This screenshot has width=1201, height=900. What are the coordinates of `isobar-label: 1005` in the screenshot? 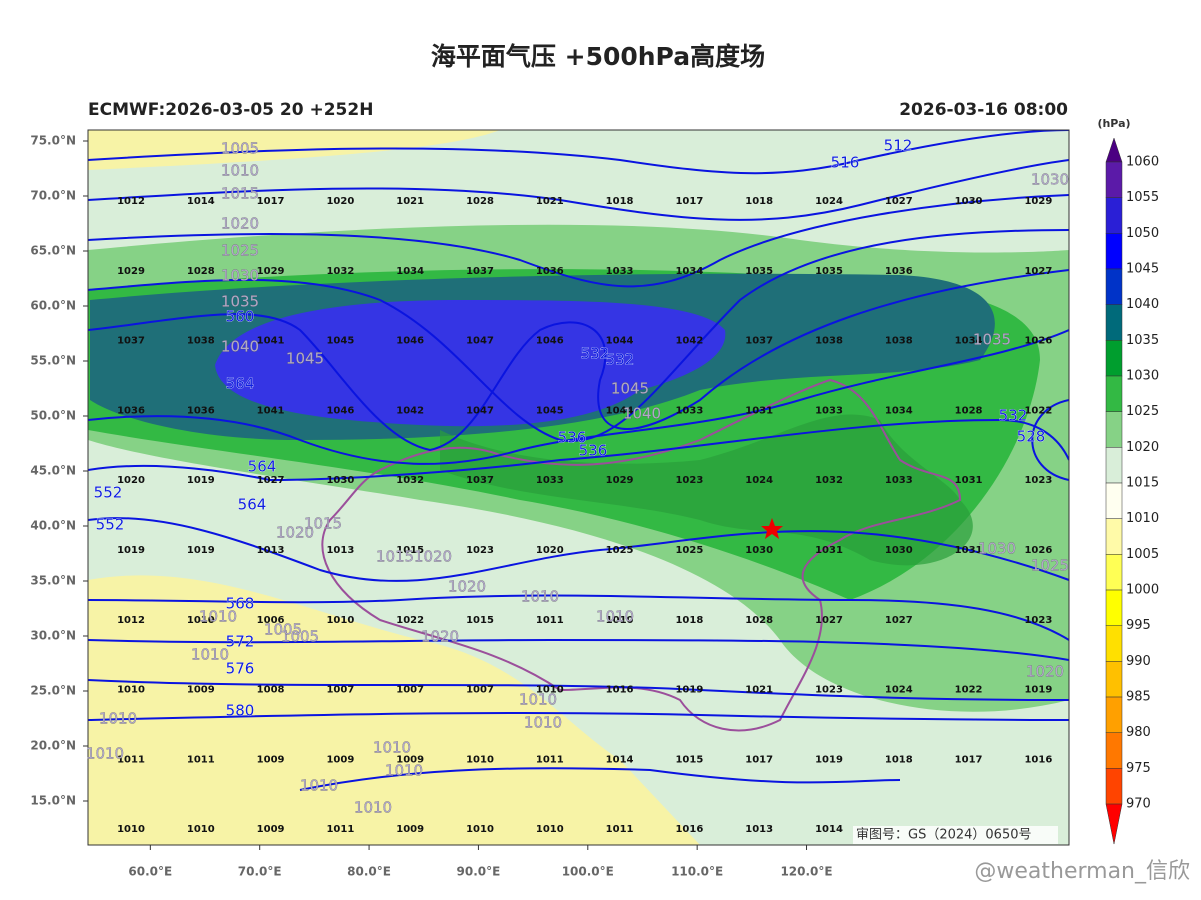 It's located at (240, 149).